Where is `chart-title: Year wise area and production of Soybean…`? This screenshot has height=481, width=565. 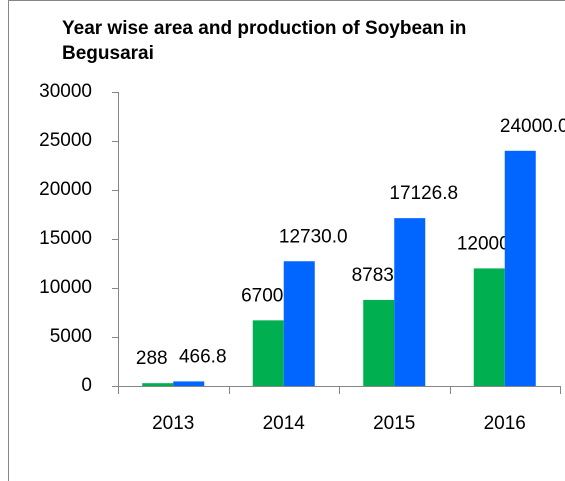 chart-title: Year wise area and production of Soybean… is located at coordinates (264, 41).